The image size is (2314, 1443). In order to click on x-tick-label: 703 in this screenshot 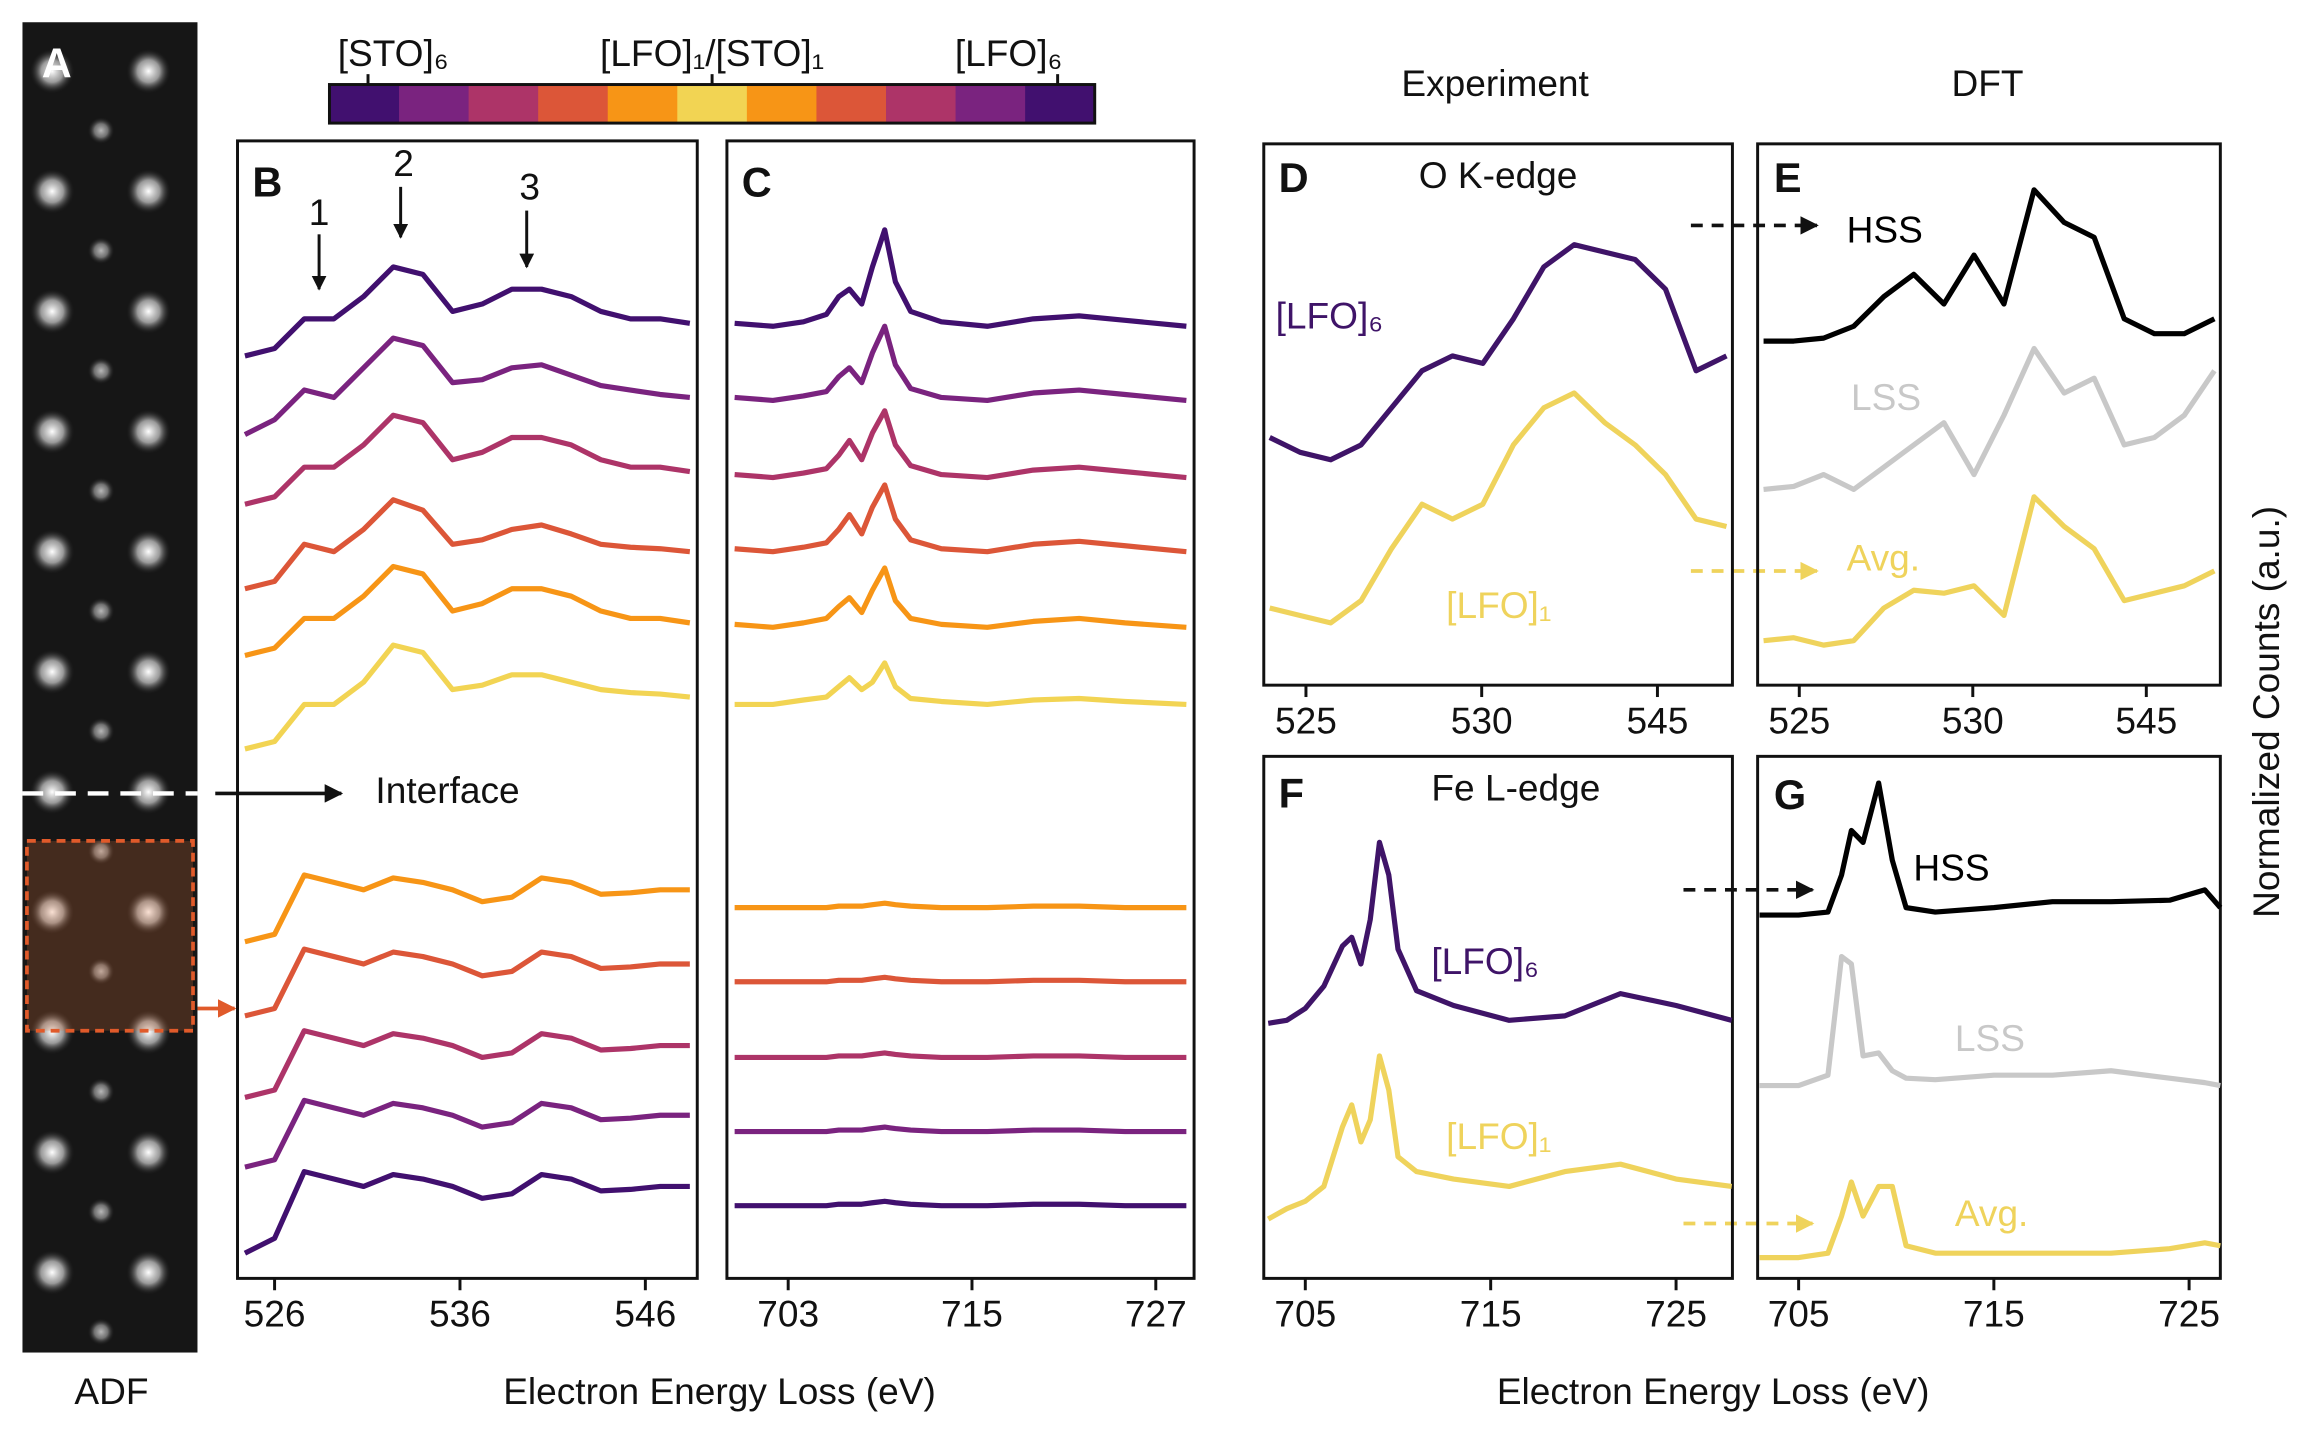, I will do `click(788, 1314)`.